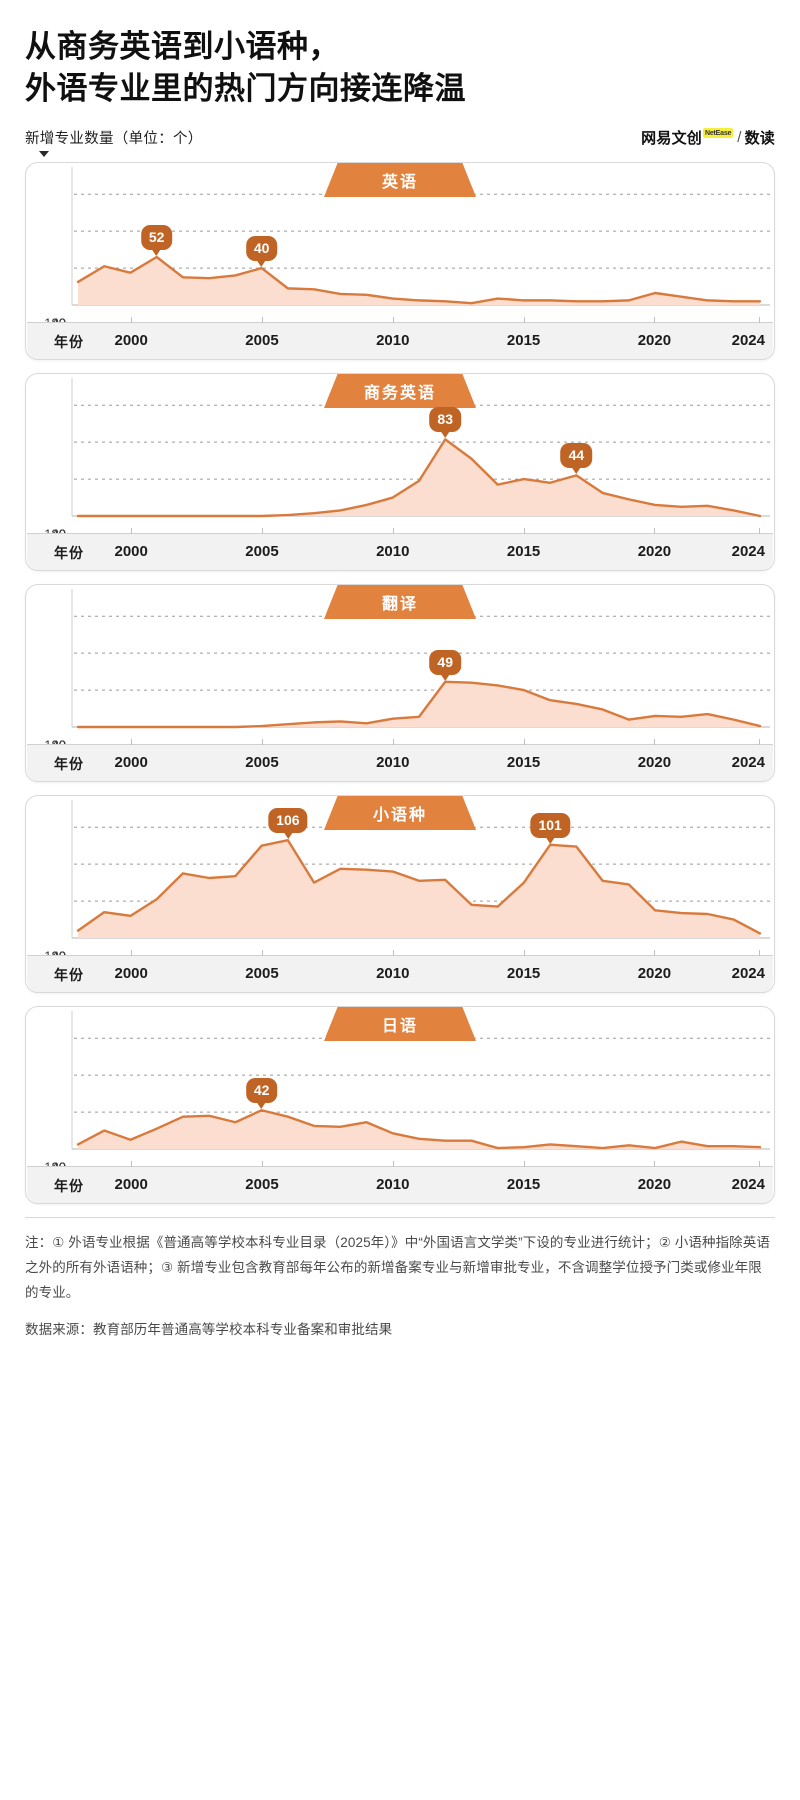  What do you see at coordinates (400, 390) in the screenshot?
I see `chart-tab-1: 商务英语` at bounding box center [400, 390].